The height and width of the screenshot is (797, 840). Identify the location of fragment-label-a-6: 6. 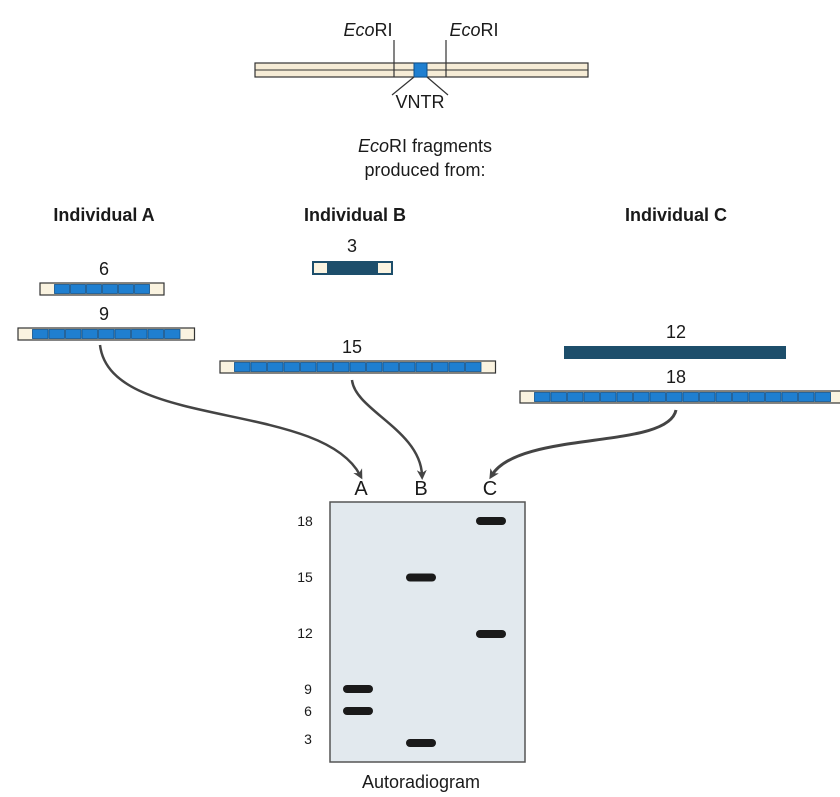
(104, 269).